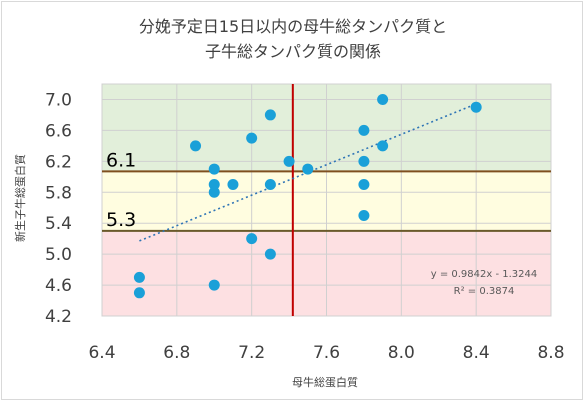  Describe the element at coordinates (101, 353) in the screenshot. I see `x-tick-label: 6.4` at that location.